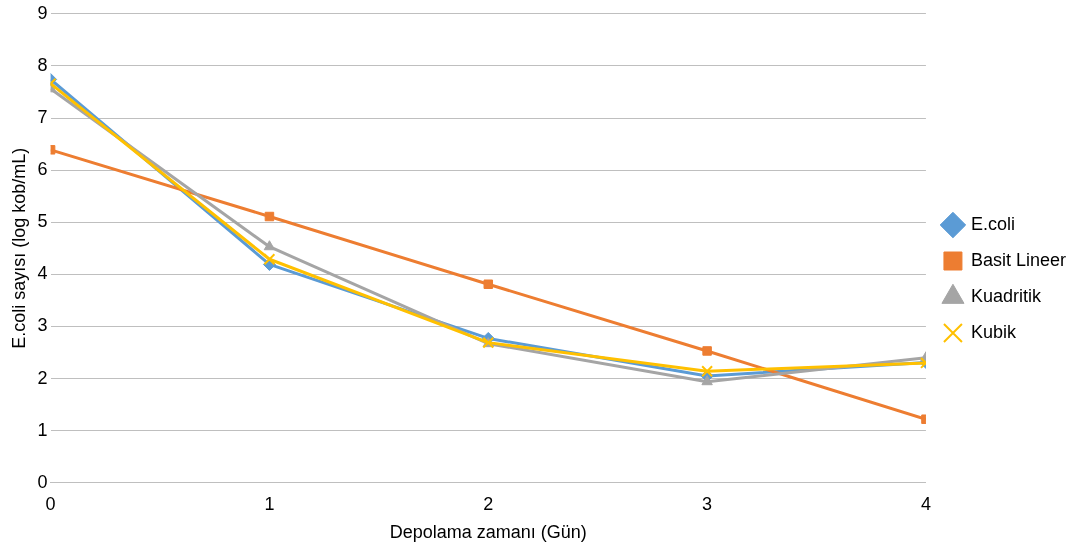 The width and height of the screenshot is (1081, 553). I want to click on y-tick-label: 9, so click(42, 12).